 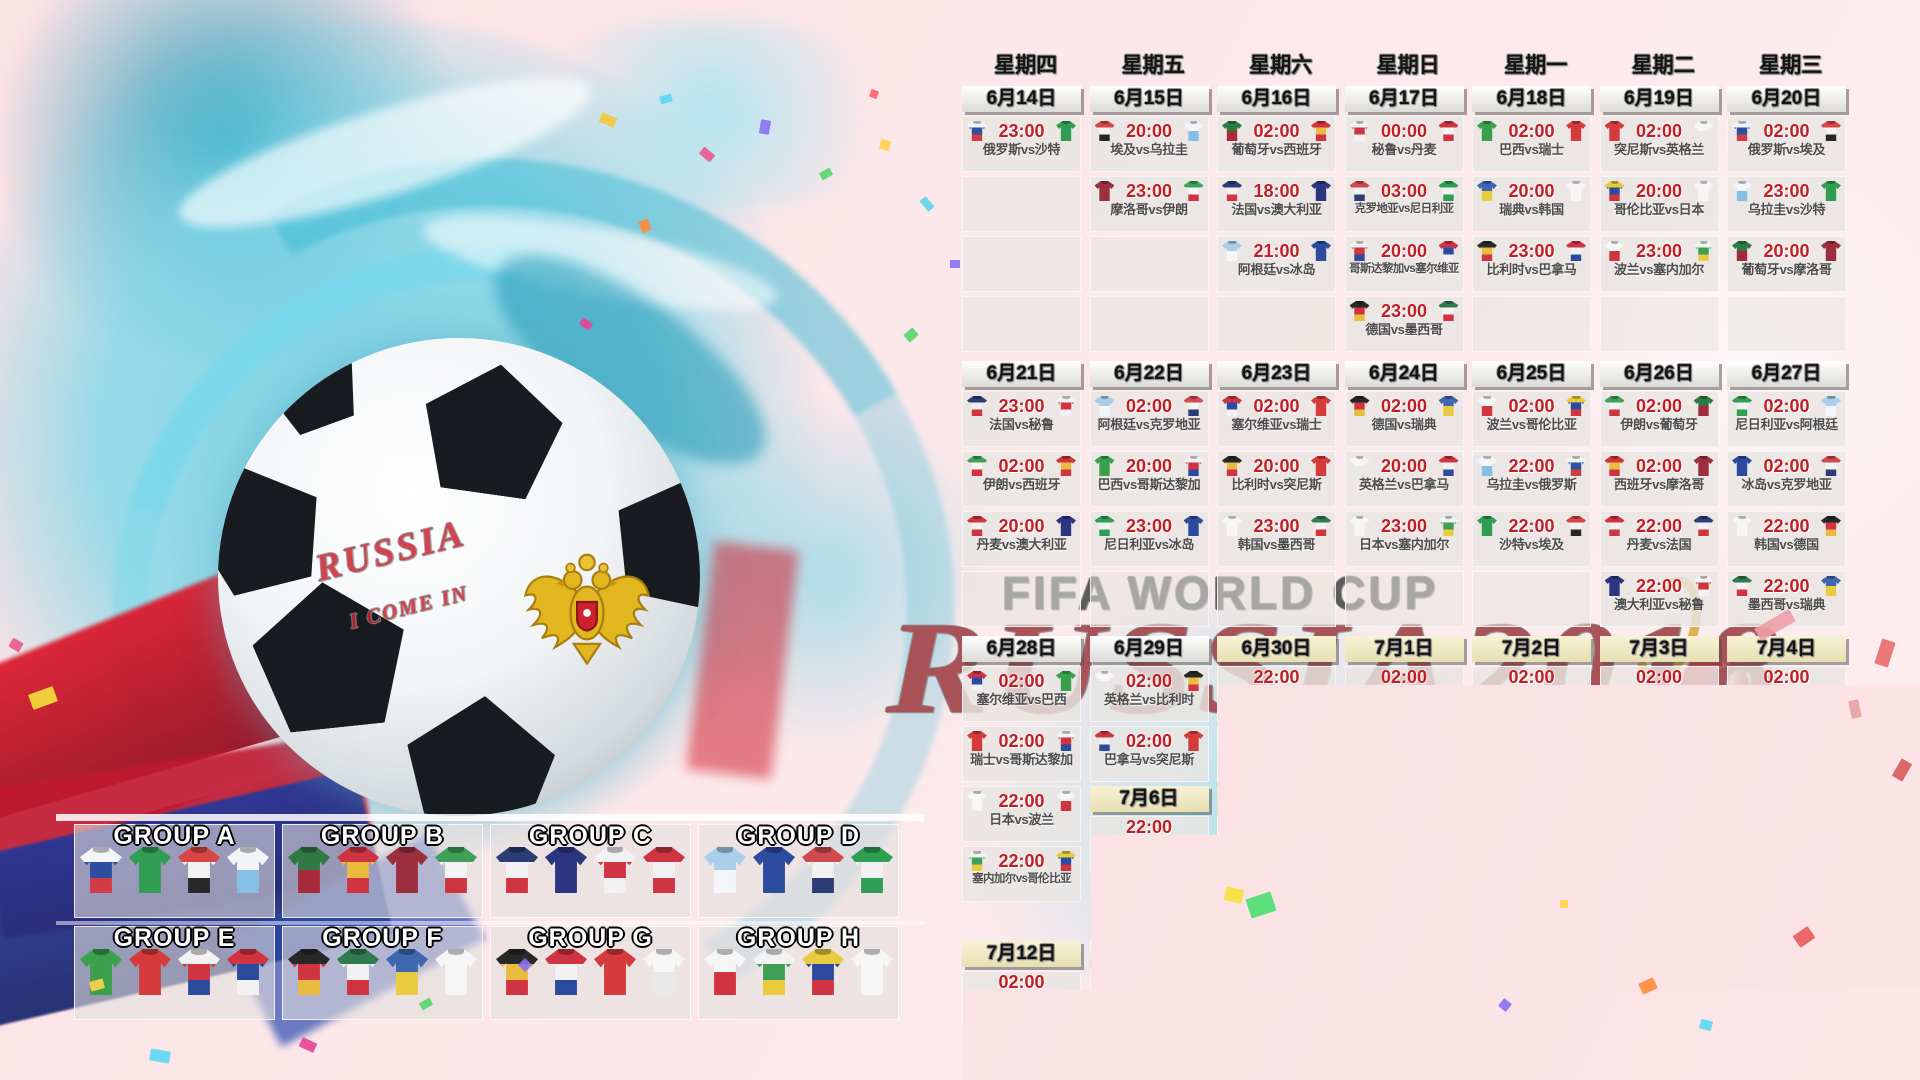 I want to click on match-teams: 波兰vs塞内加尔, so click(x=1659, y=269).